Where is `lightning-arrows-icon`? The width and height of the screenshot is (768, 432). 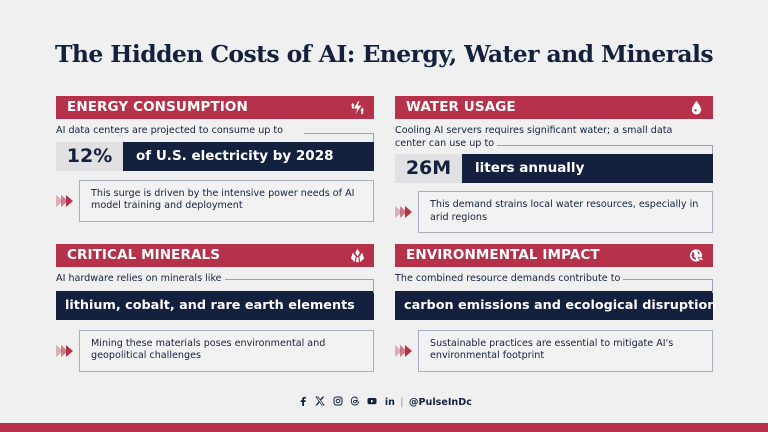
lightning-arrows-icon is located at coordinates (357, 107).